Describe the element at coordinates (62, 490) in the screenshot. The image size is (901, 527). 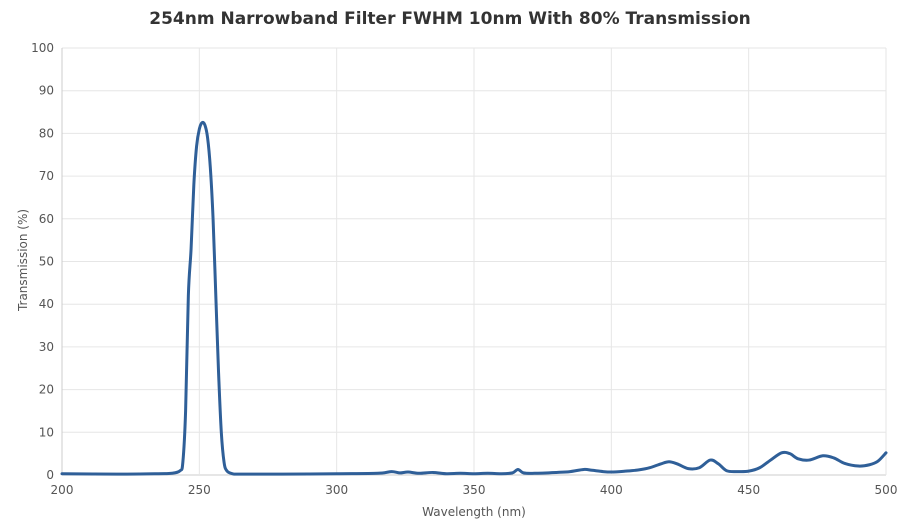
I see `x-tick-label: 200` at that location.